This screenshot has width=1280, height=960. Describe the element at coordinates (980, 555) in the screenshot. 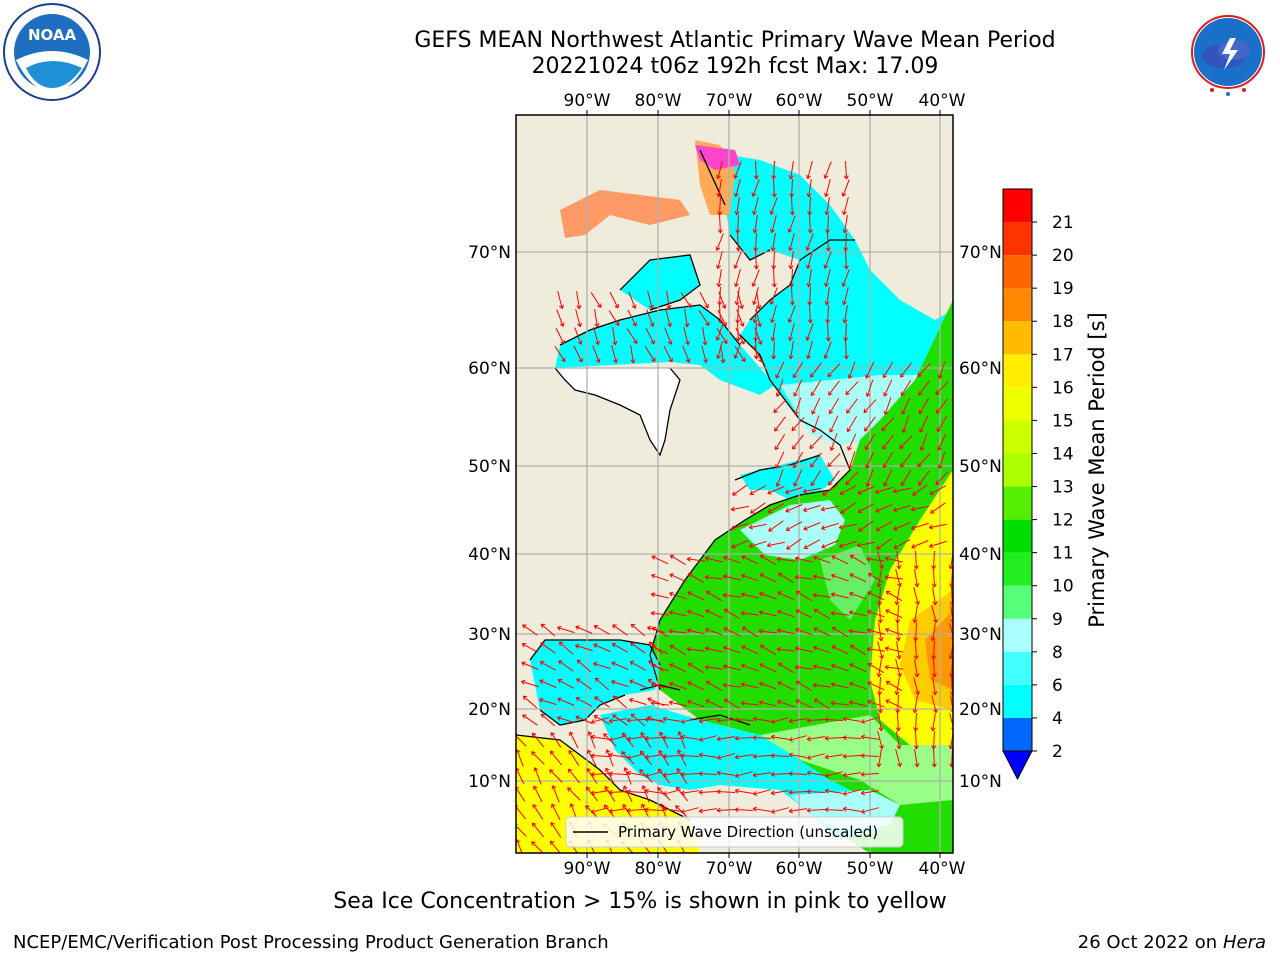

I see `lat-label-right-40n: 40°N` at that location.